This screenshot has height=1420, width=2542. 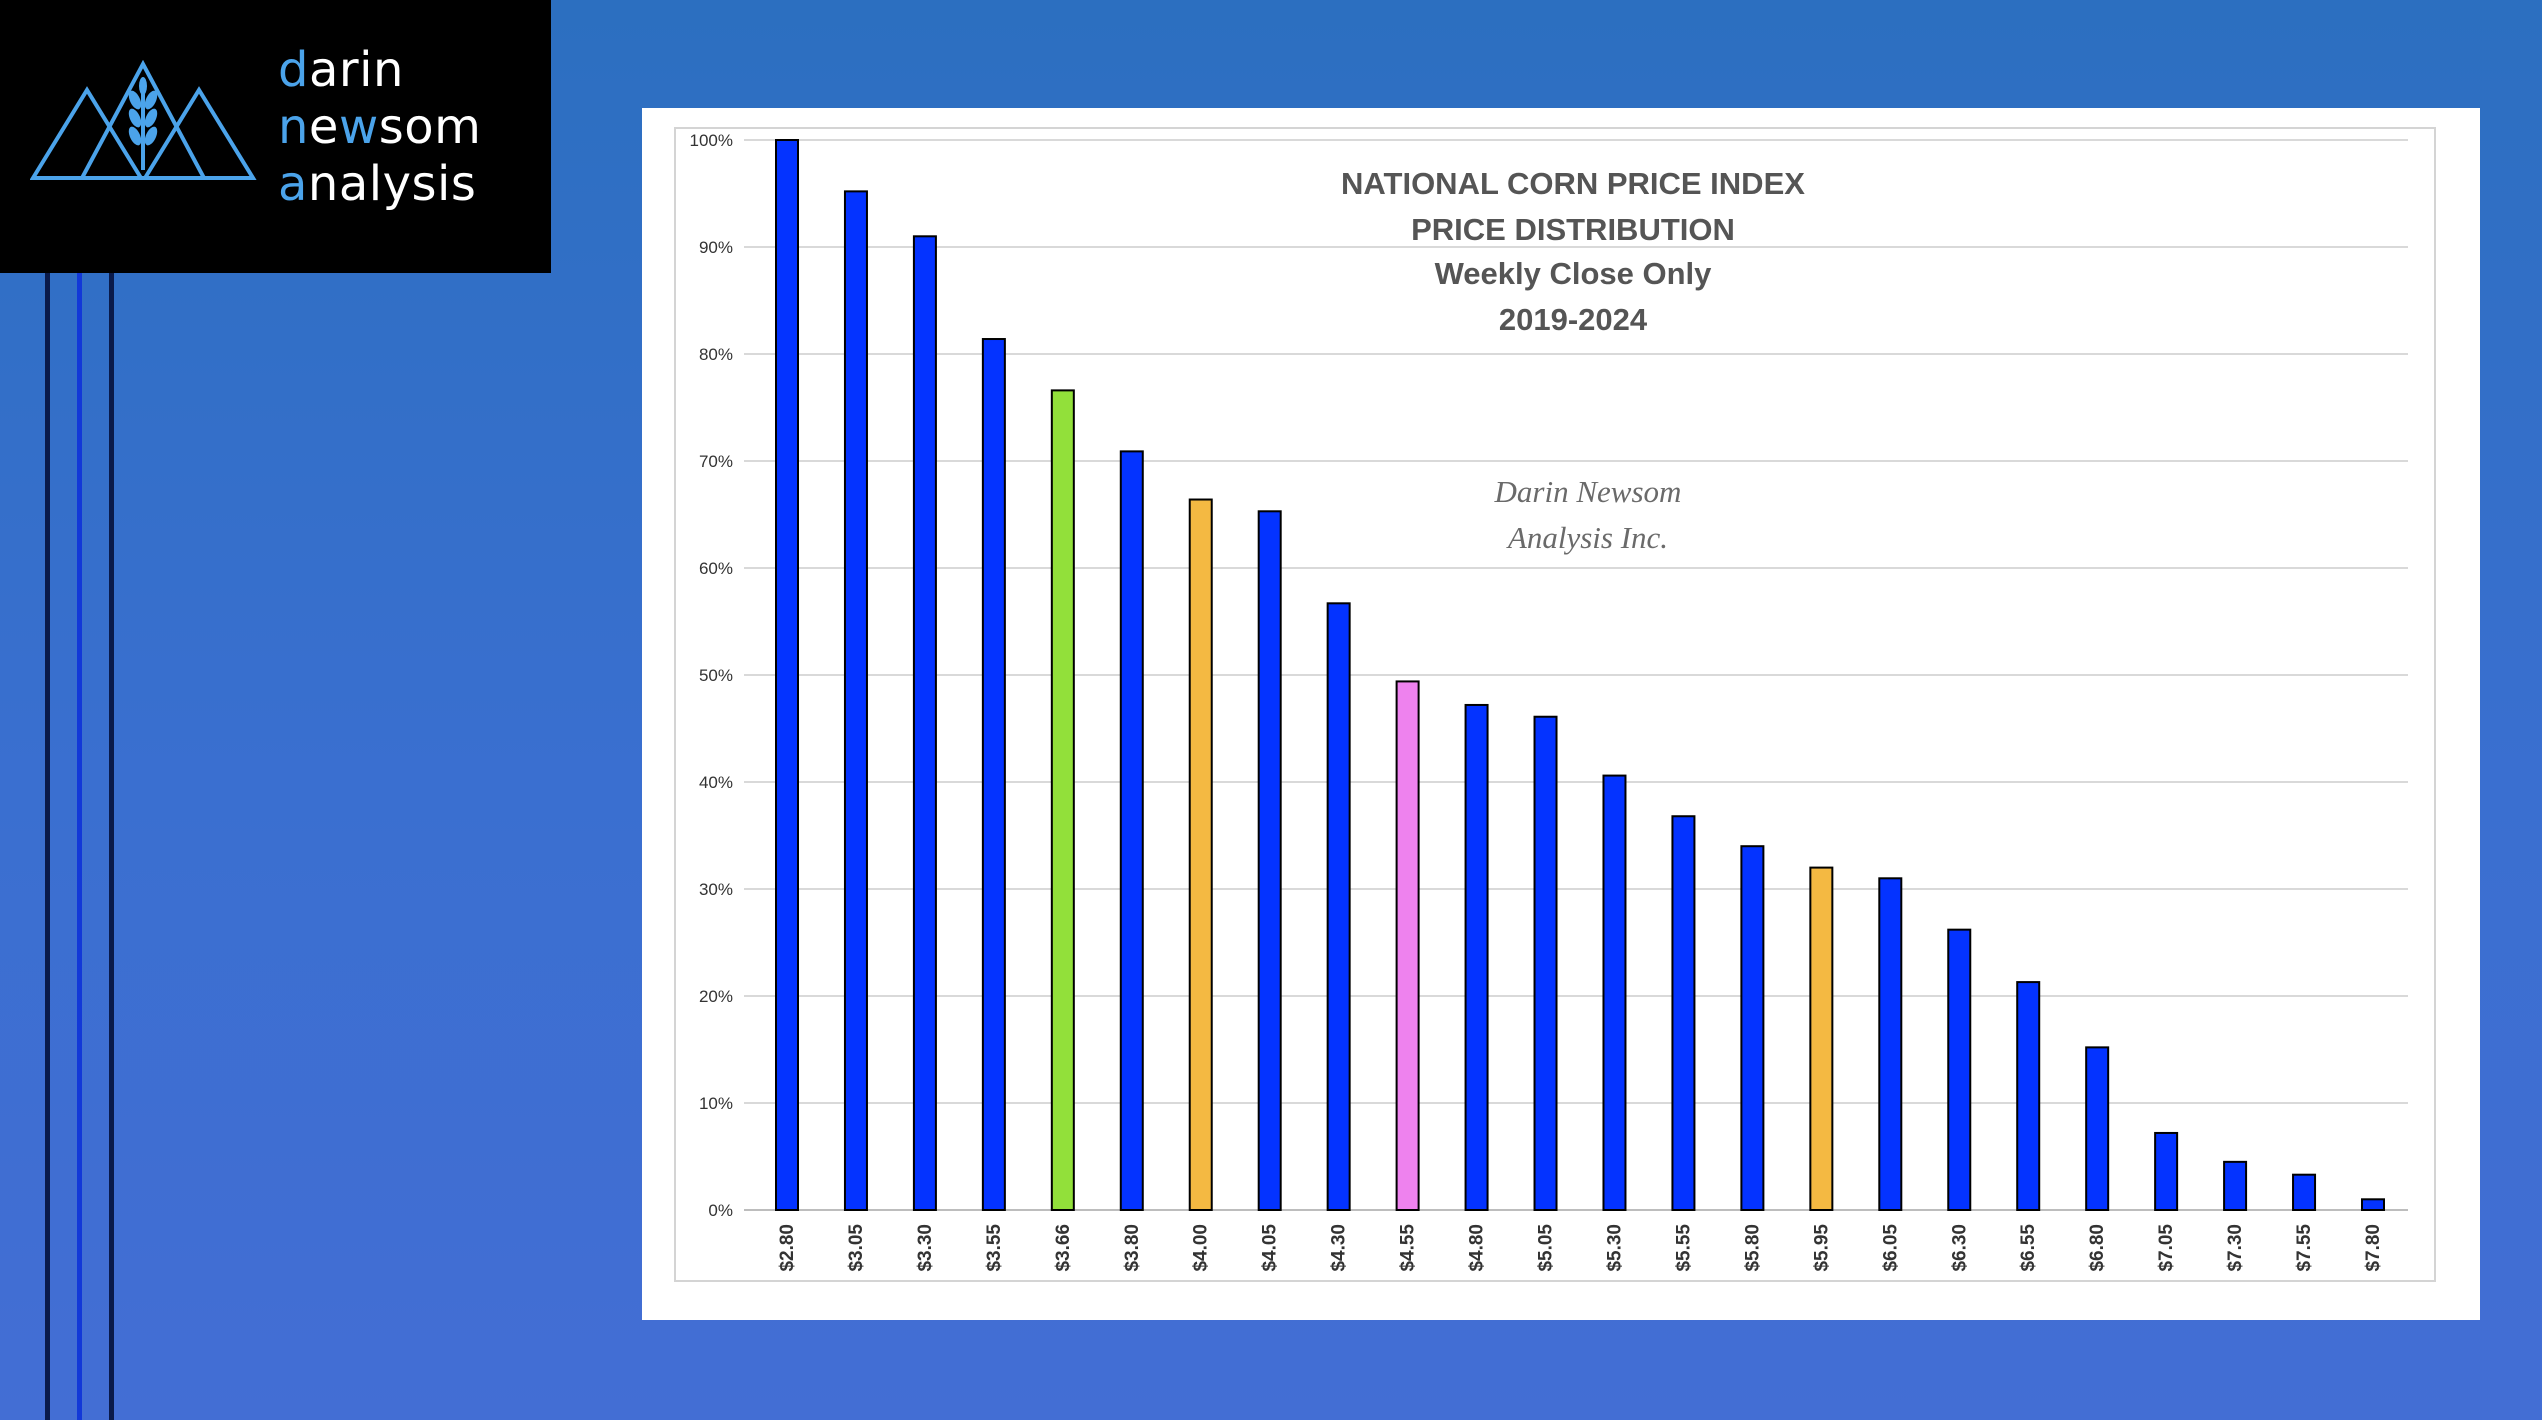 I want to click on x-tick-label: $3.05, so click(x=856, y=1248).